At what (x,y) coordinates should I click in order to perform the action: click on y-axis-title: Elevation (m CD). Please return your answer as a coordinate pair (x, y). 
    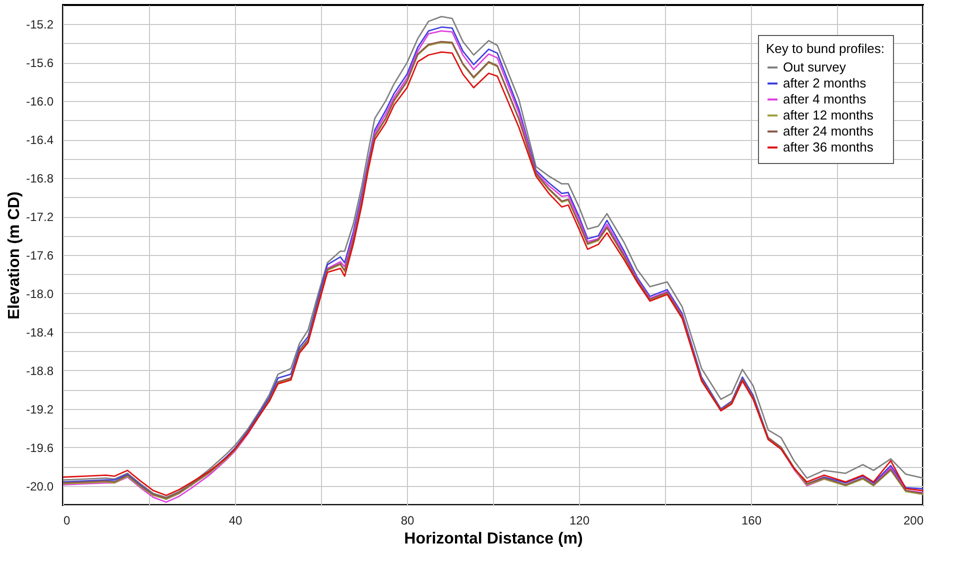
    Looking at the image, I should click on (15, 255).